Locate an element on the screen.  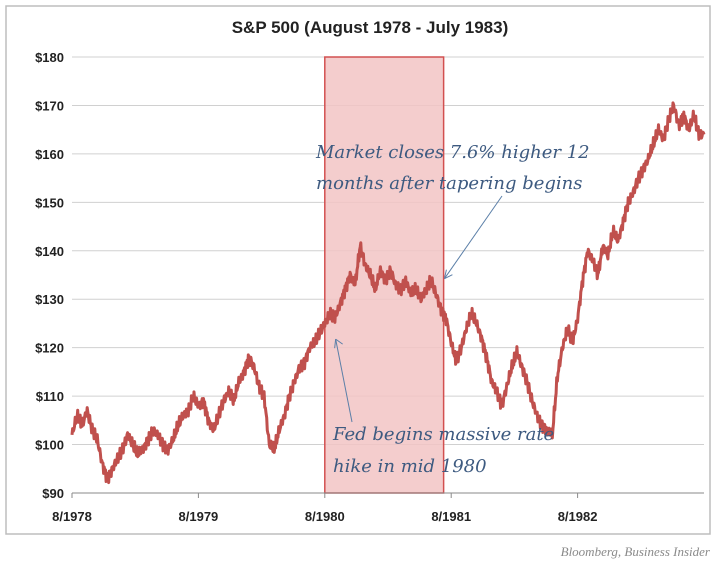
chart-title: S&P 500 (August 1978 - July 1983) is located at coordinates (370, 27).